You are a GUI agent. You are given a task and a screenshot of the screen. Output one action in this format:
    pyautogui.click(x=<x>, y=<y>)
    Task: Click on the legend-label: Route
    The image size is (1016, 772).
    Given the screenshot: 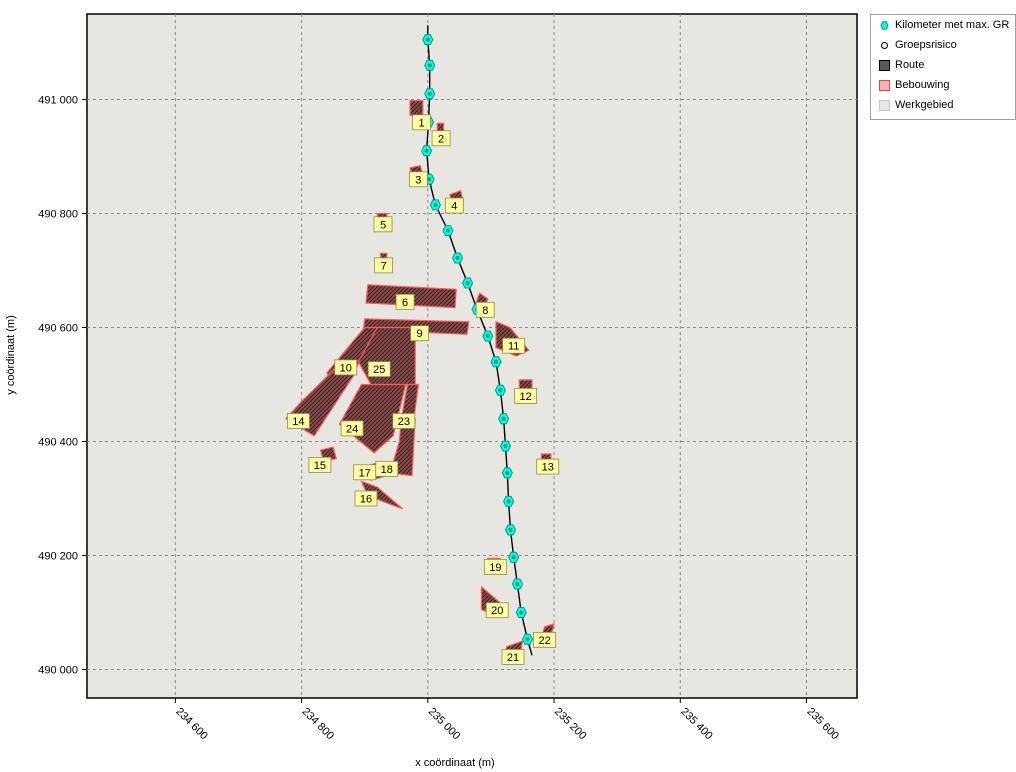 What is the action you would take?
    pyautogui.click(x=910, y=65)
    